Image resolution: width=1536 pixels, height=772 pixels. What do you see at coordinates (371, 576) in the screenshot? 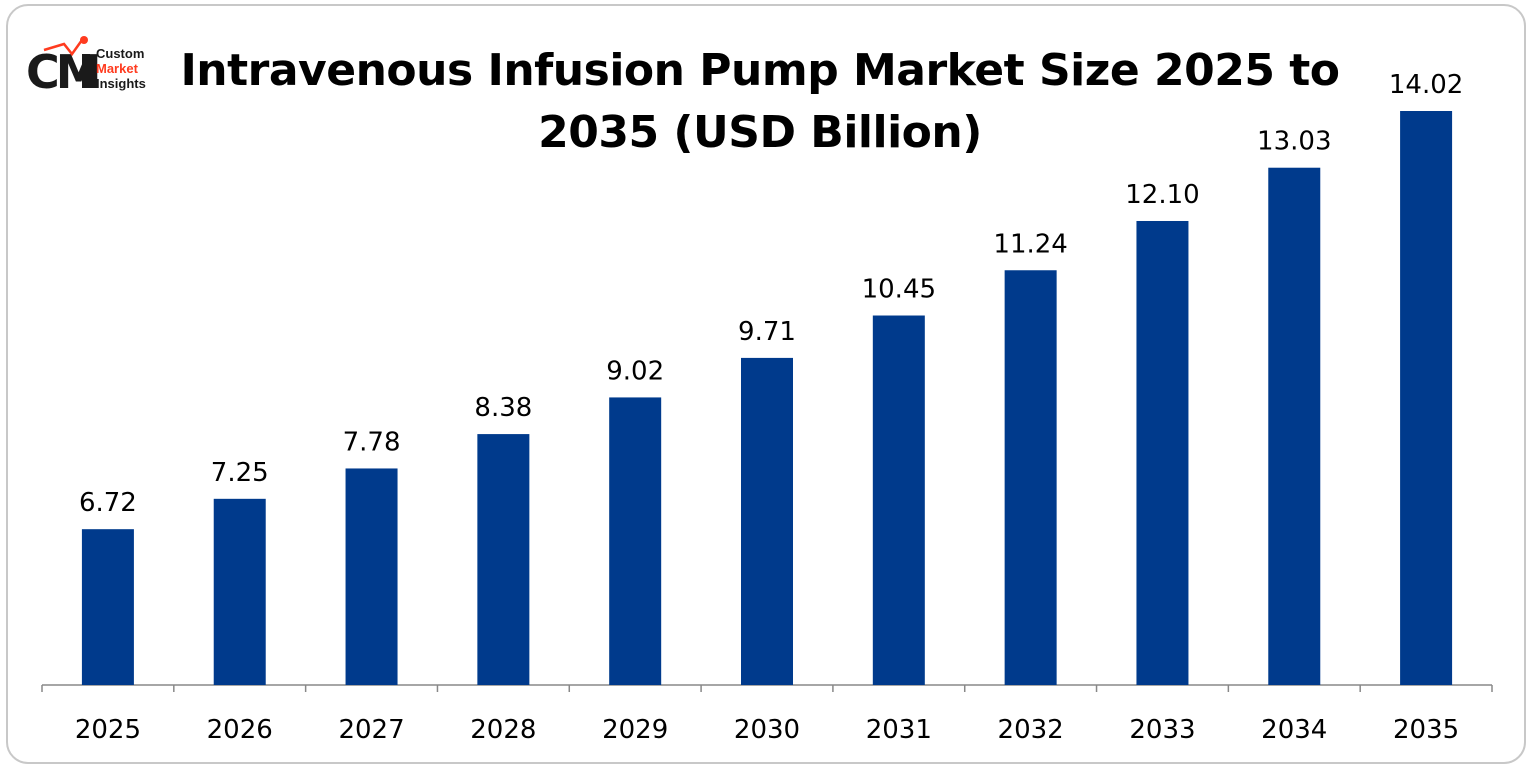
I see `bar-2027` at bounding box center [371, 576].